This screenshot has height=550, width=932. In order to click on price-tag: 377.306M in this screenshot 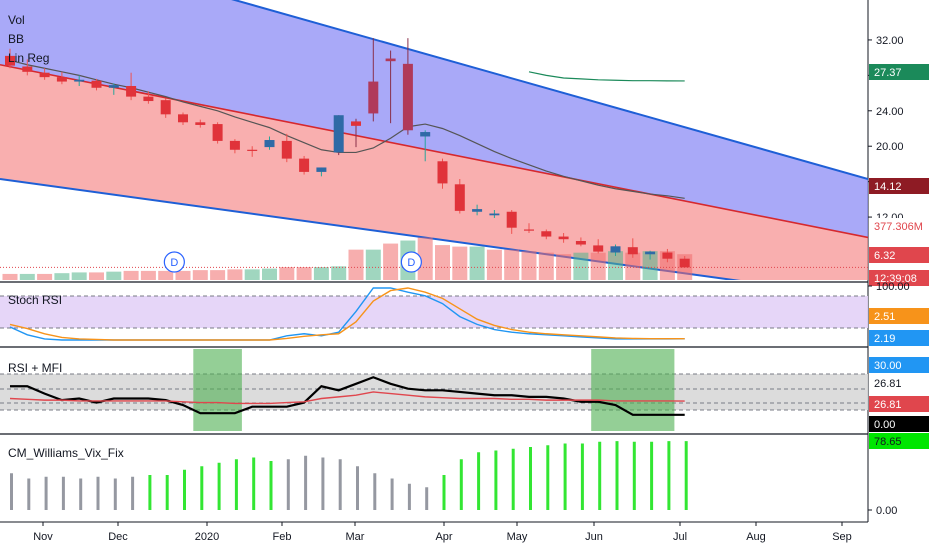, I will do `click(899, 226)`.